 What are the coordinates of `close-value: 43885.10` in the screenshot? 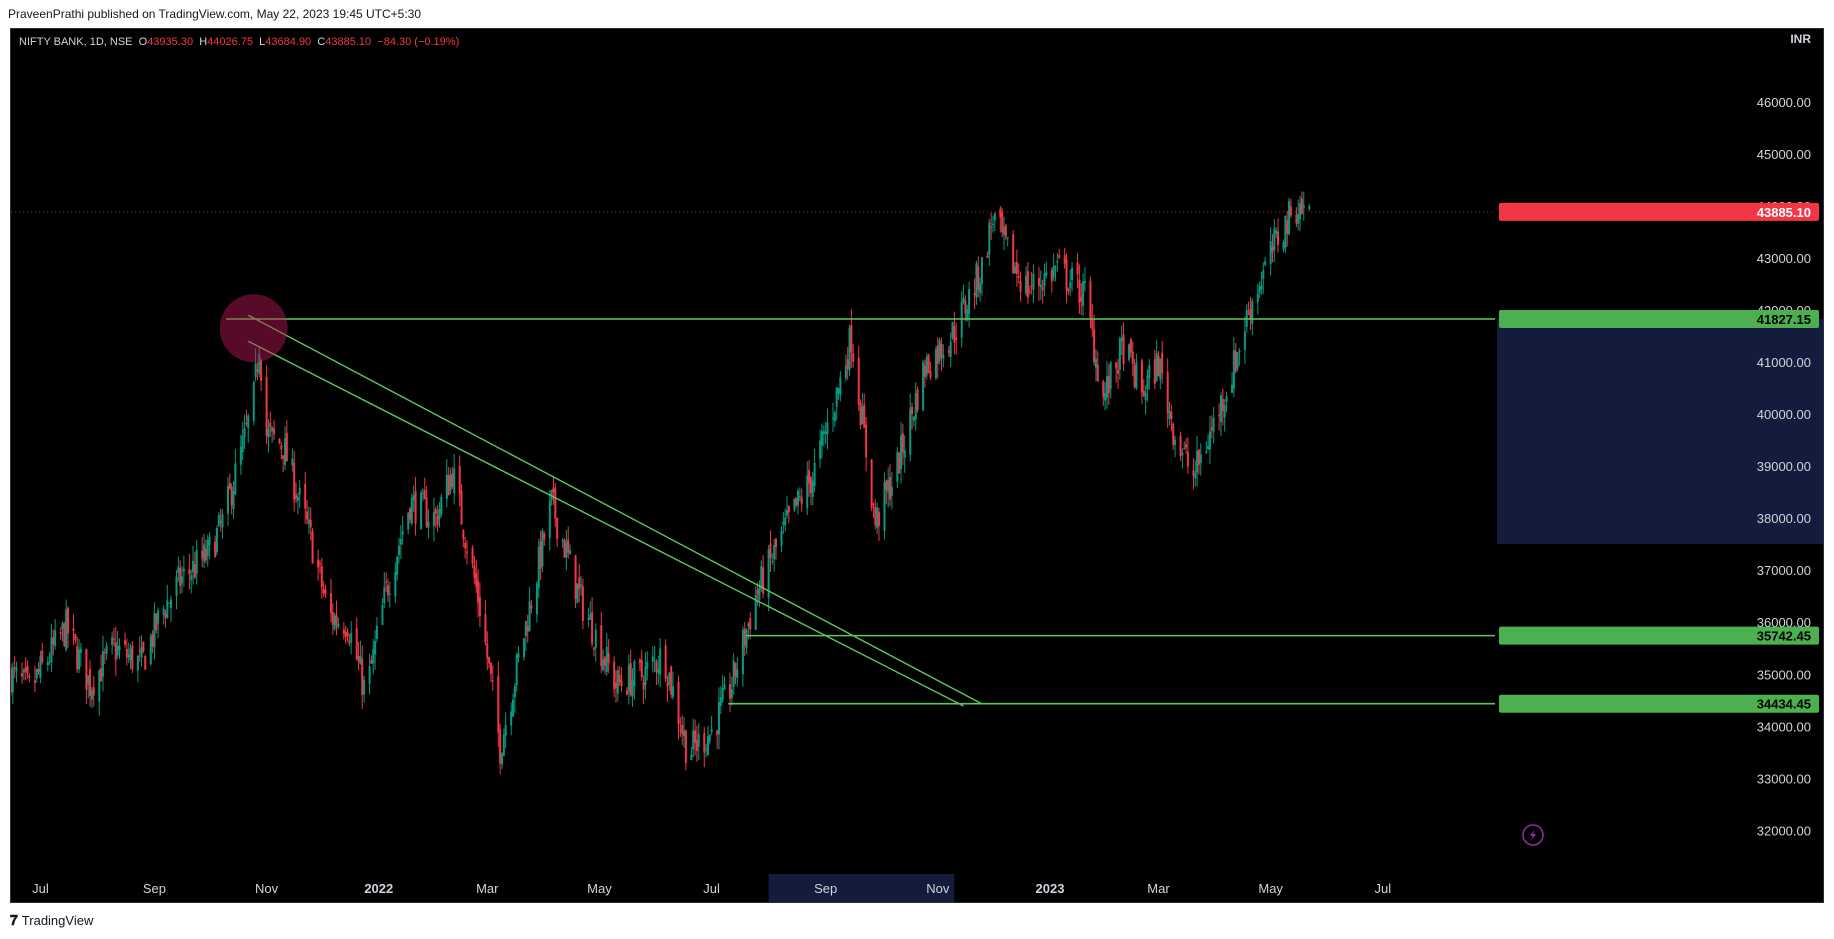 It's located at (348, 42).